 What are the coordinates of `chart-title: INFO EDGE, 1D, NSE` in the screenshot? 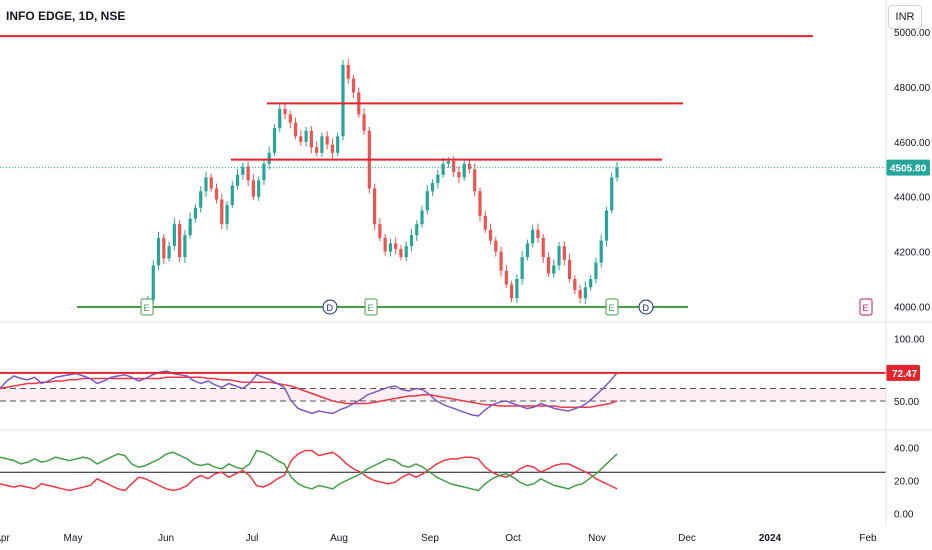 It's located at (66, 16).